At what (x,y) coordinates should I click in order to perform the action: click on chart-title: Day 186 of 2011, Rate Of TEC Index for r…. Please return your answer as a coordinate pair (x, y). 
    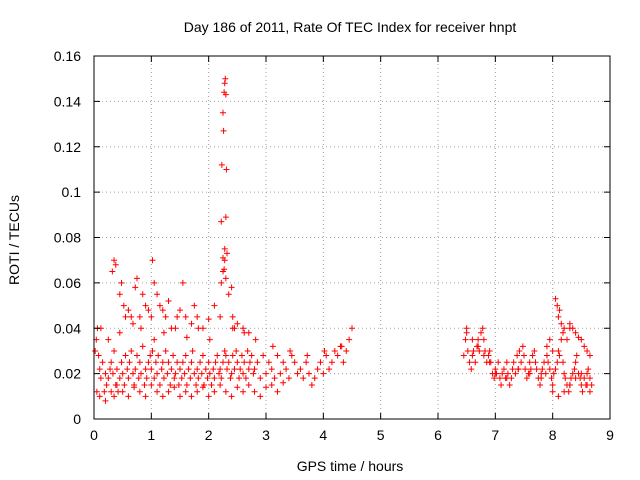
    Looking at the image, I should click on (350, 27).